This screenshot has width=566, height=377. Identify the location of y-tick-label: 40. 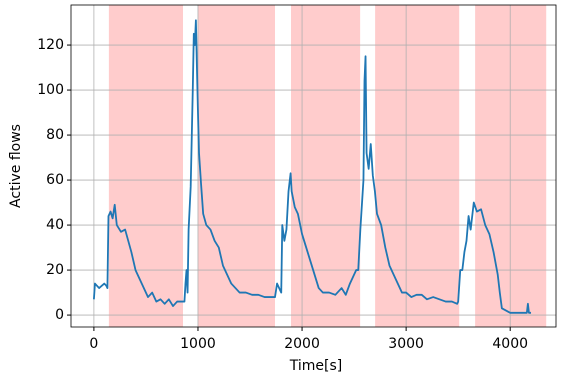
(55, 225).